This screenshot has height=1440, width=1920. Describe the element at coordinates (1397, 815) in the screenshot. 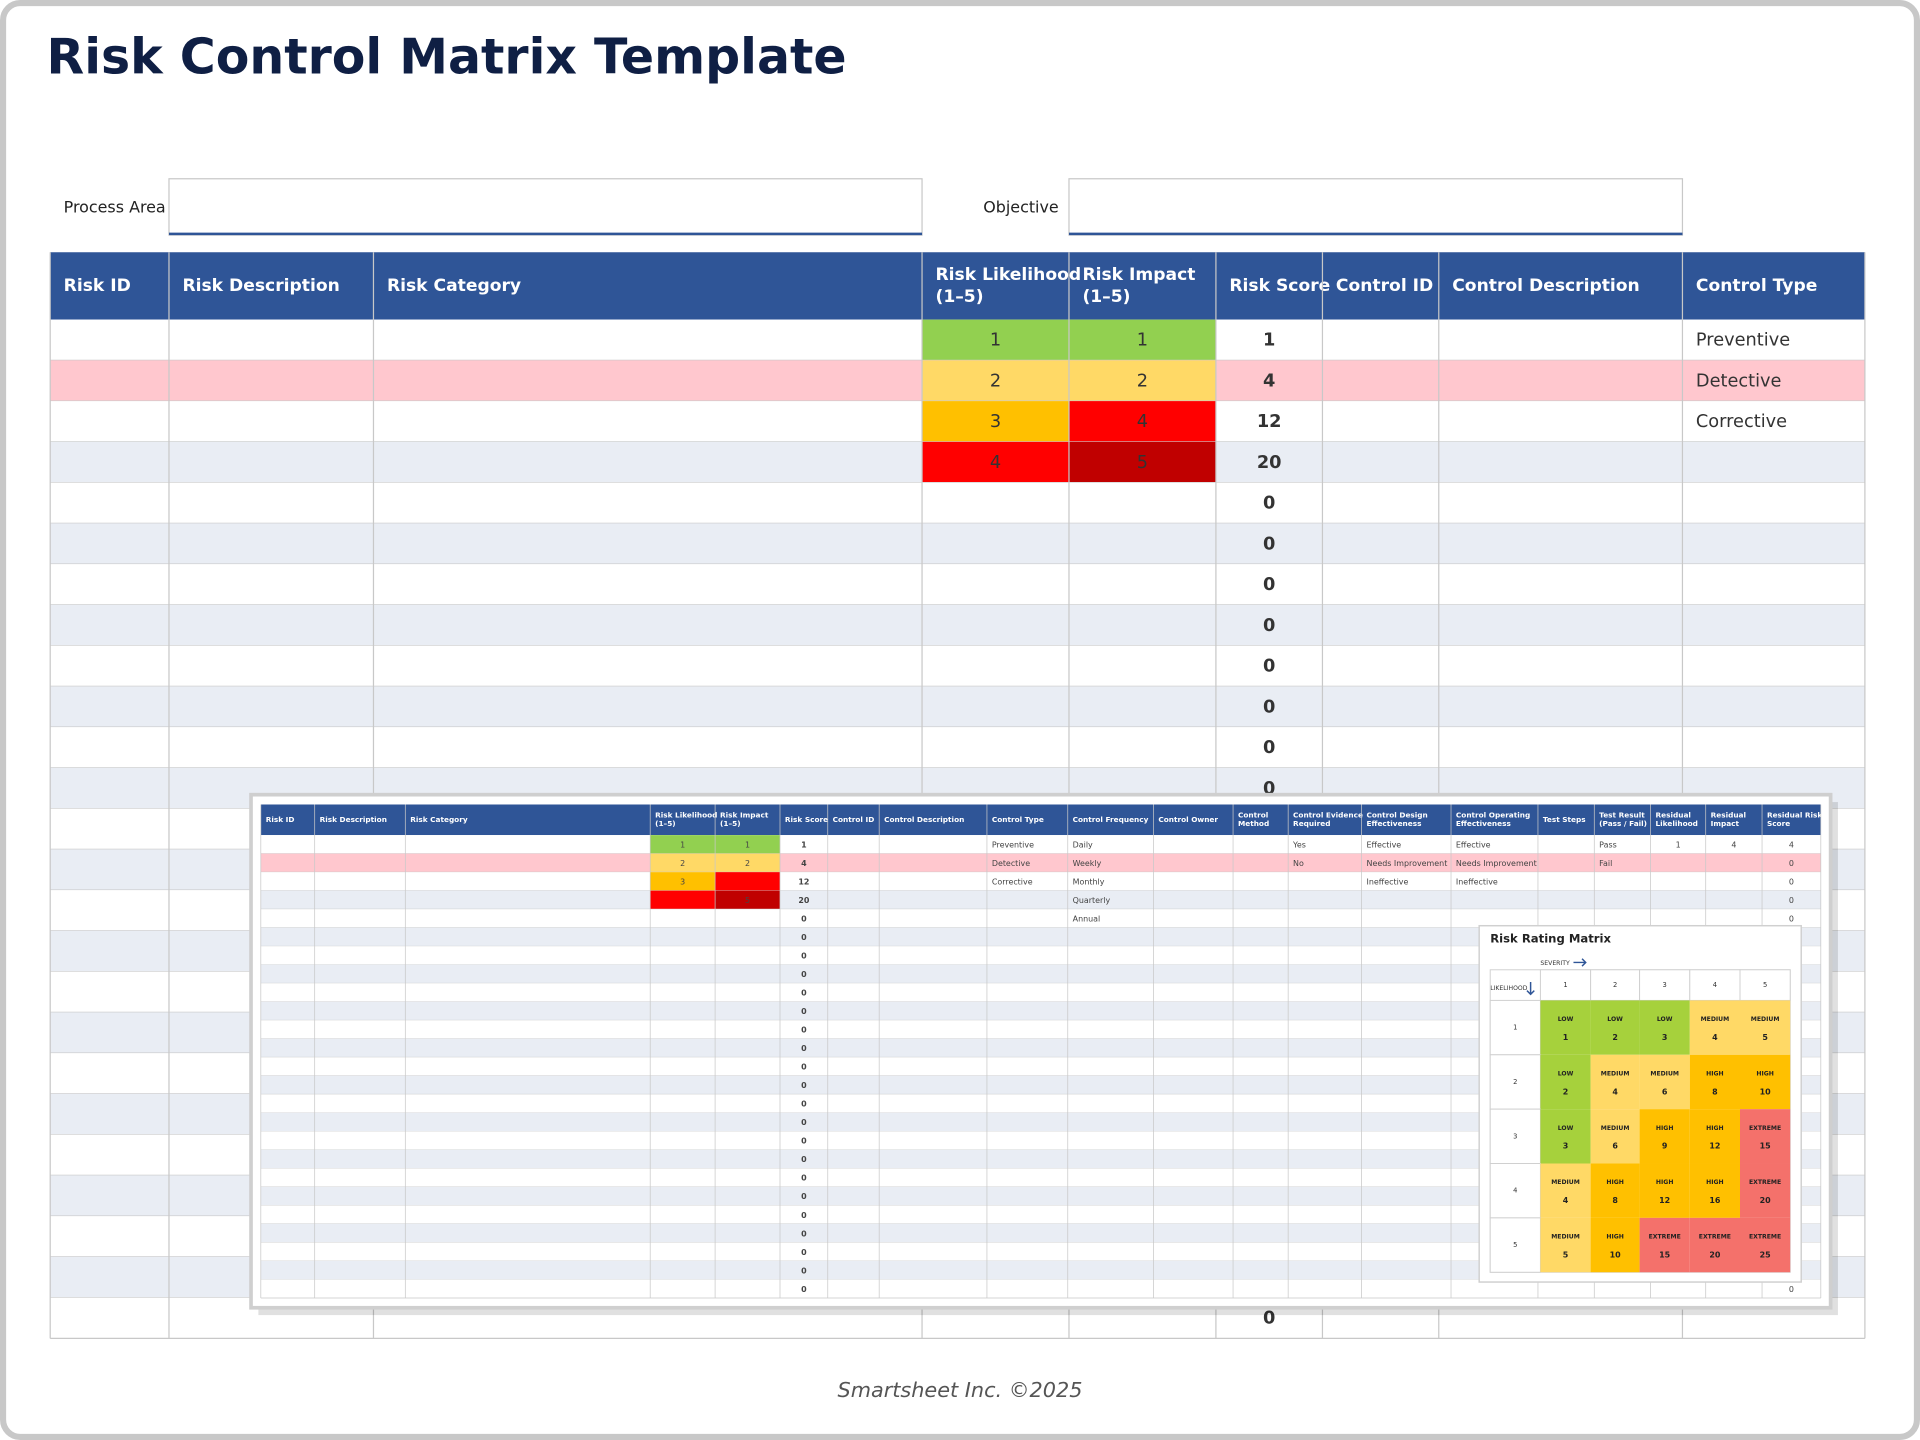

I see `column-header: Control Design` at that location.